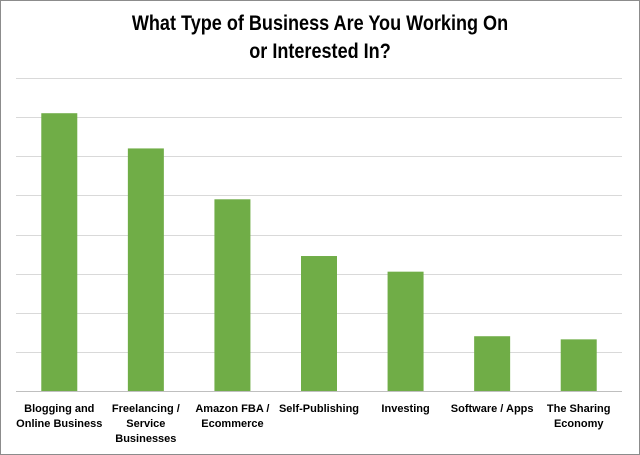 This screenshot has height=455, width=640. What do you see at coordinates (405, 409) in the screenshot?
I see `x-tick-label: Investing` at bounding box center [405, 409].